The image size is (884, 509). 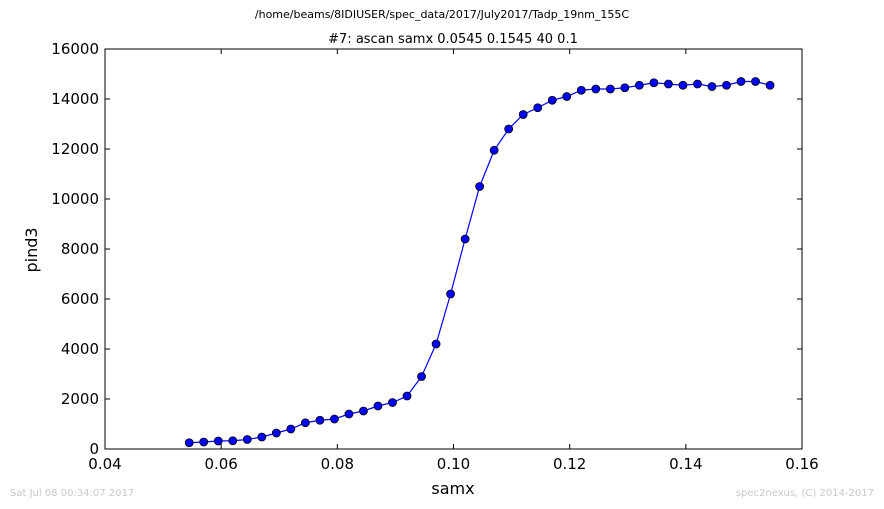 What do you see at coordinates (94, 449) in the screenshot?
I see `y-tick-label: 0` at bounding box center [94, 449].